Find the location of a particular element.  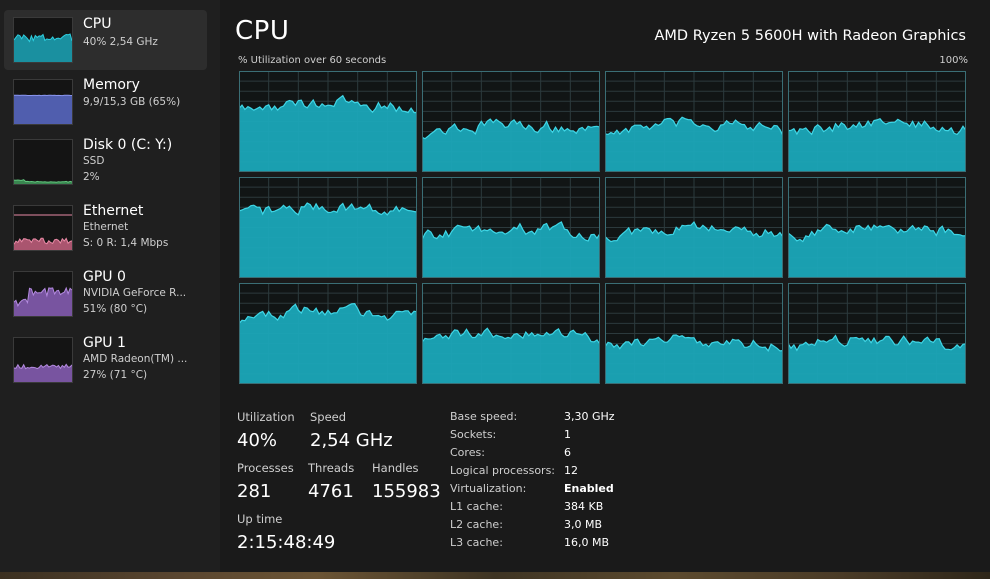

sidebar-item-title: Ethernet is located at coordinates (113, 211).